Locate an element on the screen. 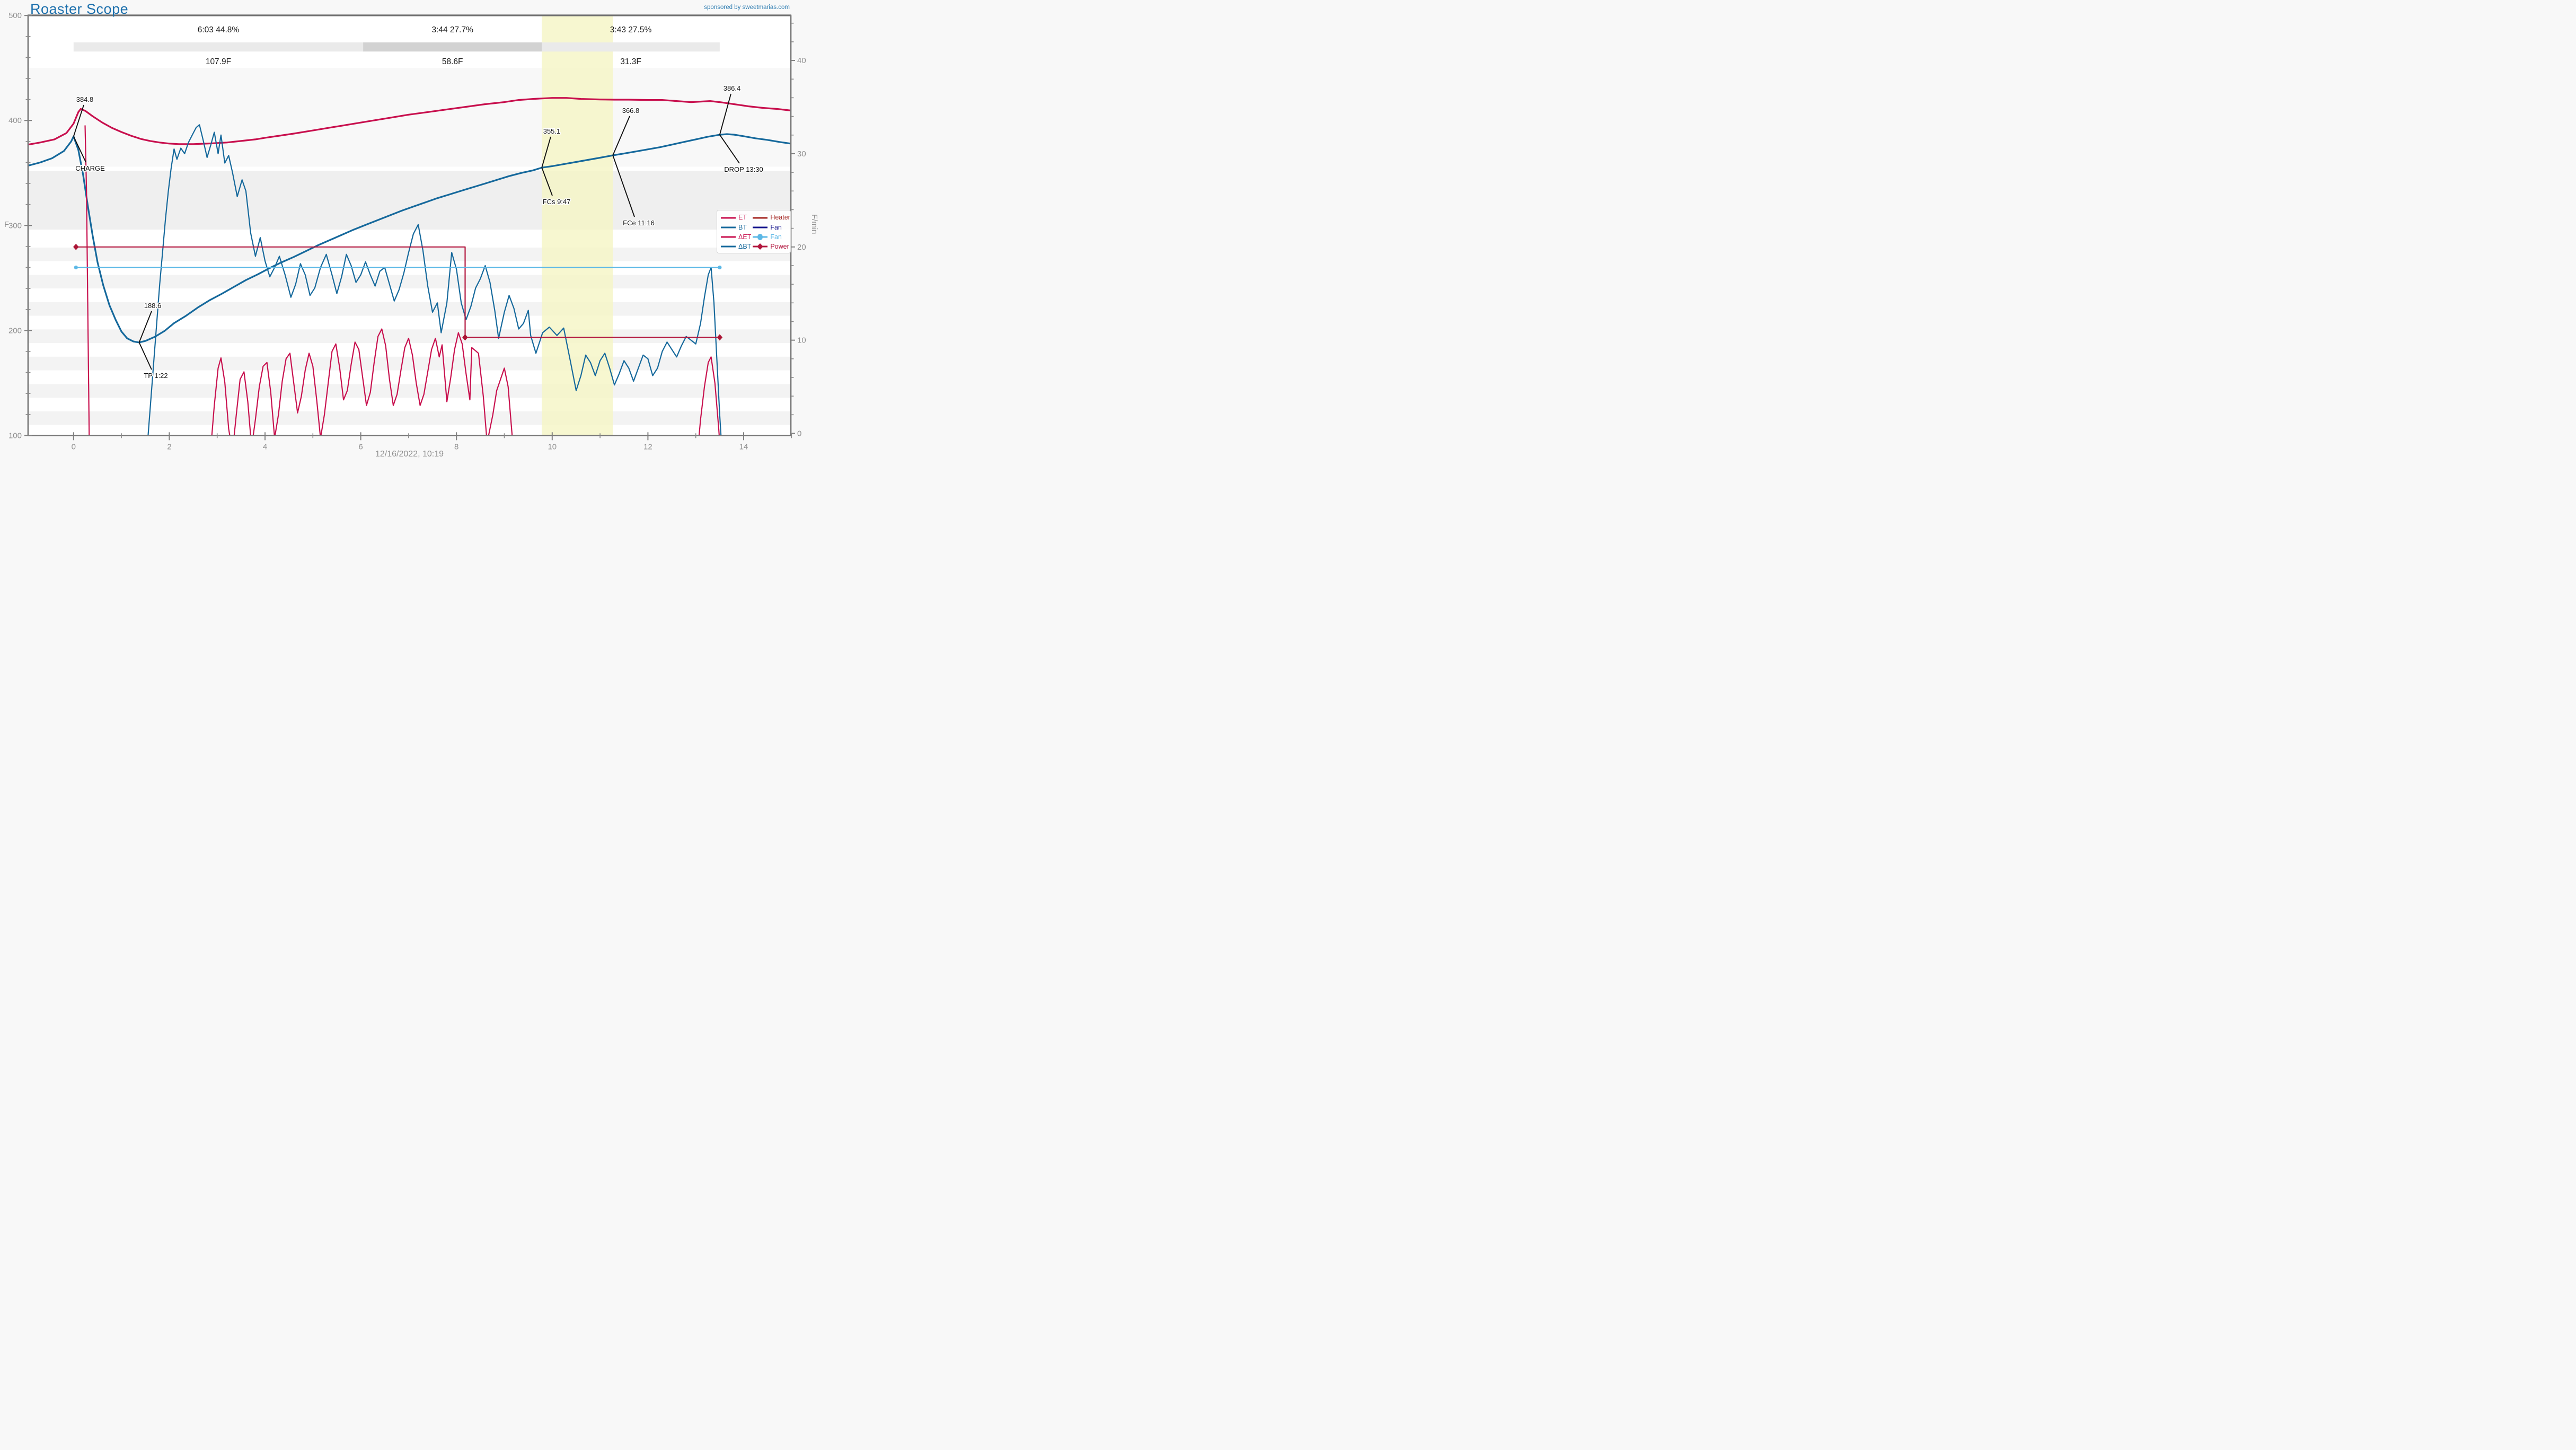 This screenshot has height=1450, width=2576. series-BT is located at coordinates (409, 238).